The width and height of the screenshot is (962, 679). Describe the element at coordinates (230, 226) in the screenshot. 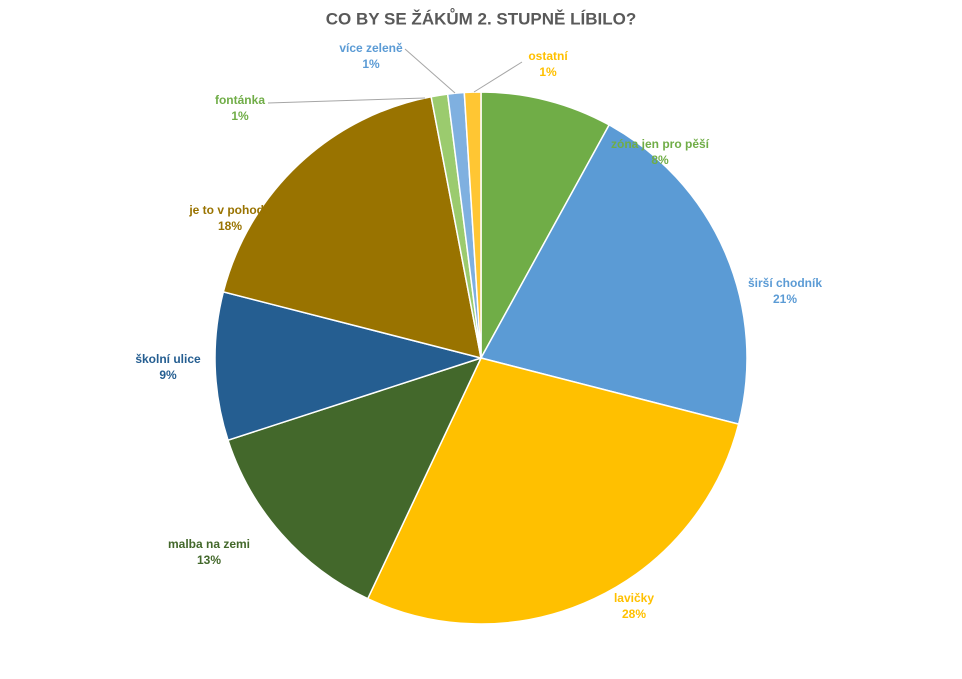

I see `value-label: 18%` at that location.